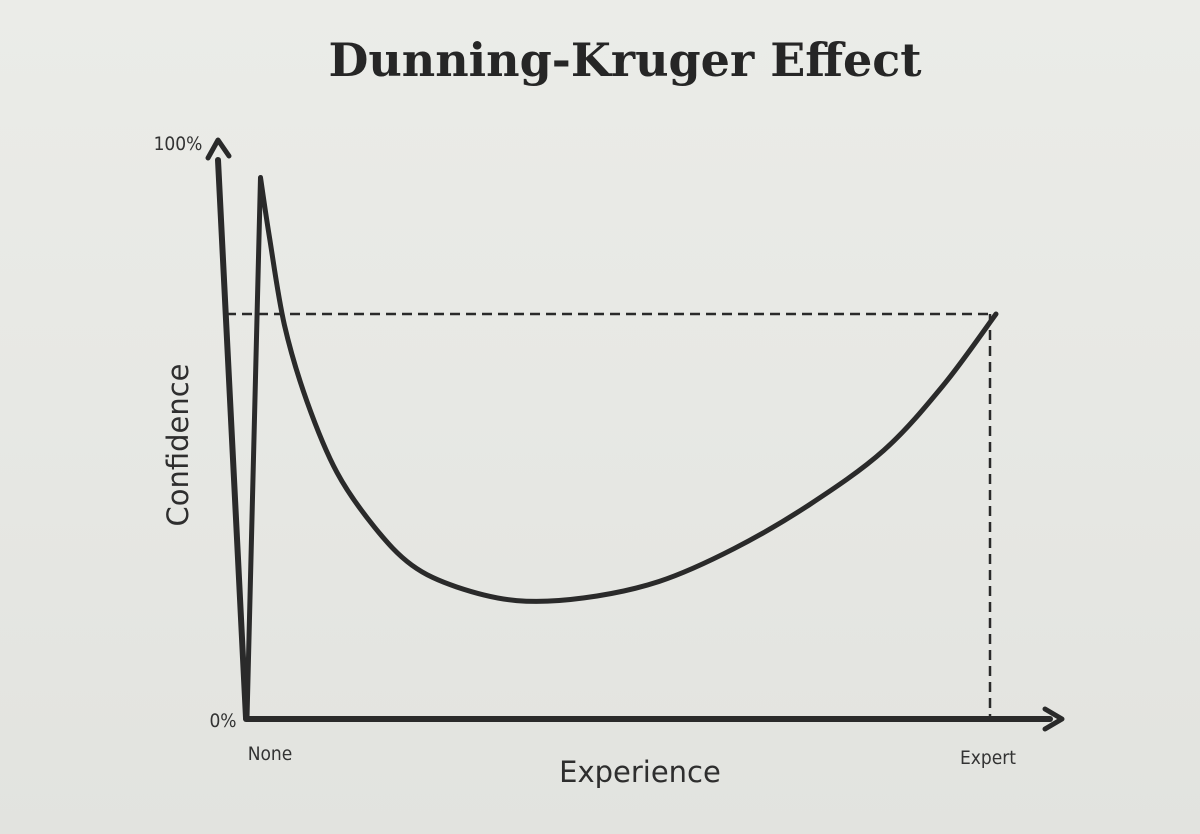 The width and height of the screenshot is (1200, 834). What do you see at coordinates (270, 754) in the screenshot?
I see `x-tick-label-min: None` at bounding box center [270, 754].